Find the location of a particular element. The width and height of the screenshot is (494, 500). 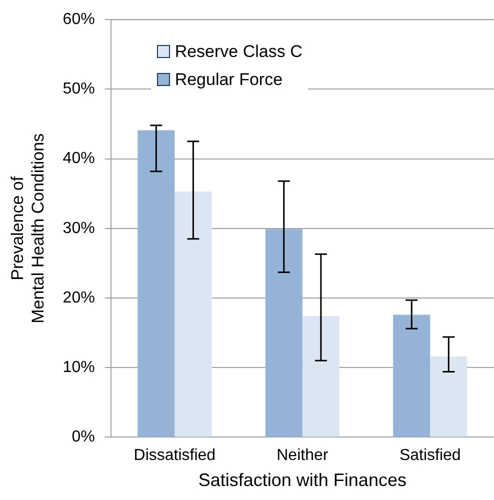

y-tick-label: 60% is located at coordinates (78, 19).